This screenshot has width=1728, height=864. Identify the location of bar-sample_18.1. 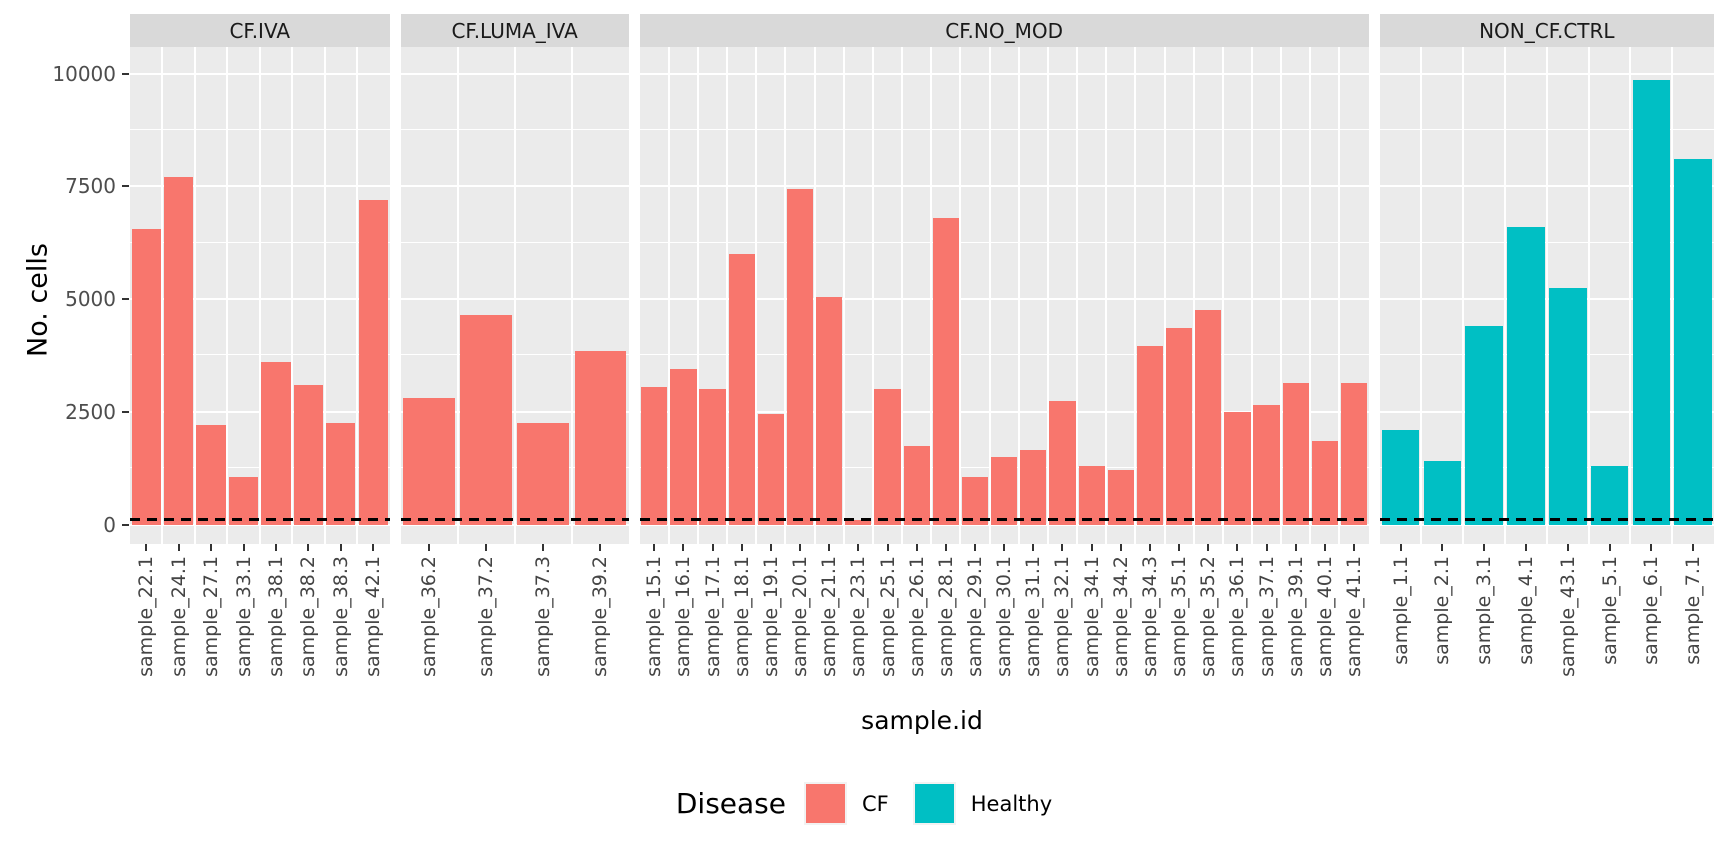
(741, 389).